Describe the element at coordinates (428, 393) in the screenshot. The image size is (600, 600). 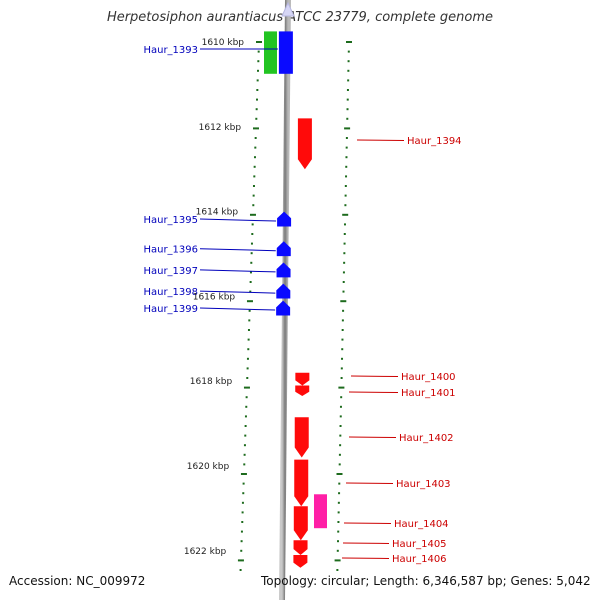
I see `gene-label-haur_1401: Haur_1401` at that location.